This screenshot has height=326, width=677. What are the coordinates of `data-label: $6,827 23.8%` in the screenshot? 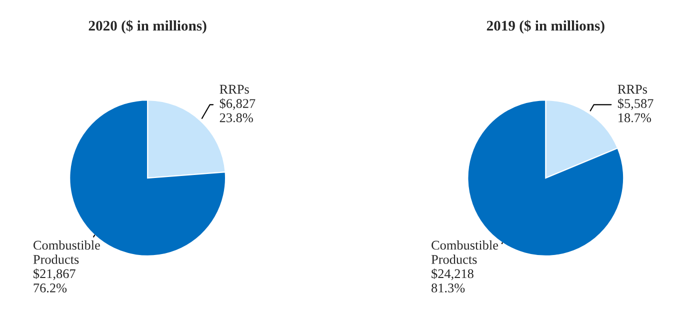 It's located at (238, 110).